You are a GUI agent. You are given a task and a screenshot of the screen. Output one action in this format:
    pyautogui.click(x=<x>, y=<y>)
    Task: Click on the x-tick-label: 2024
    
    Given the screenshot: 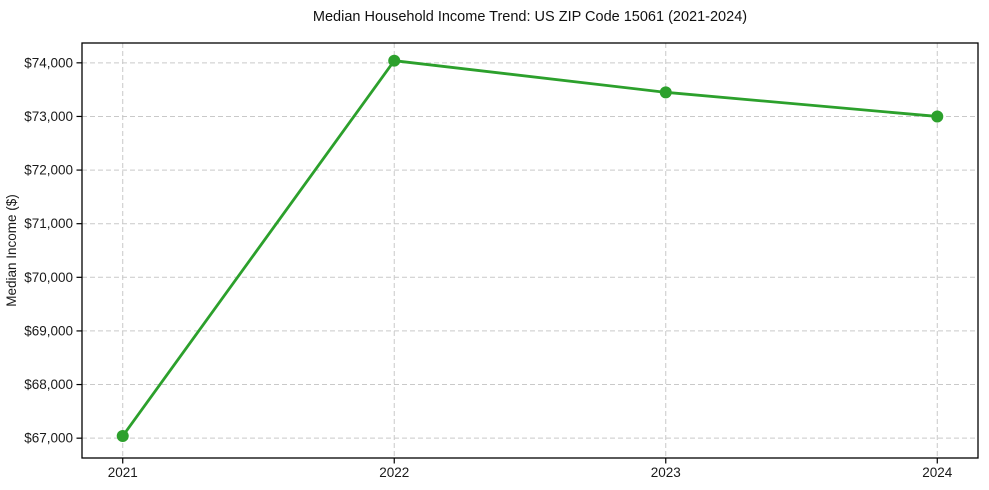 What is the action you would take?
    pyautogui.click(x=937, y=472)
    